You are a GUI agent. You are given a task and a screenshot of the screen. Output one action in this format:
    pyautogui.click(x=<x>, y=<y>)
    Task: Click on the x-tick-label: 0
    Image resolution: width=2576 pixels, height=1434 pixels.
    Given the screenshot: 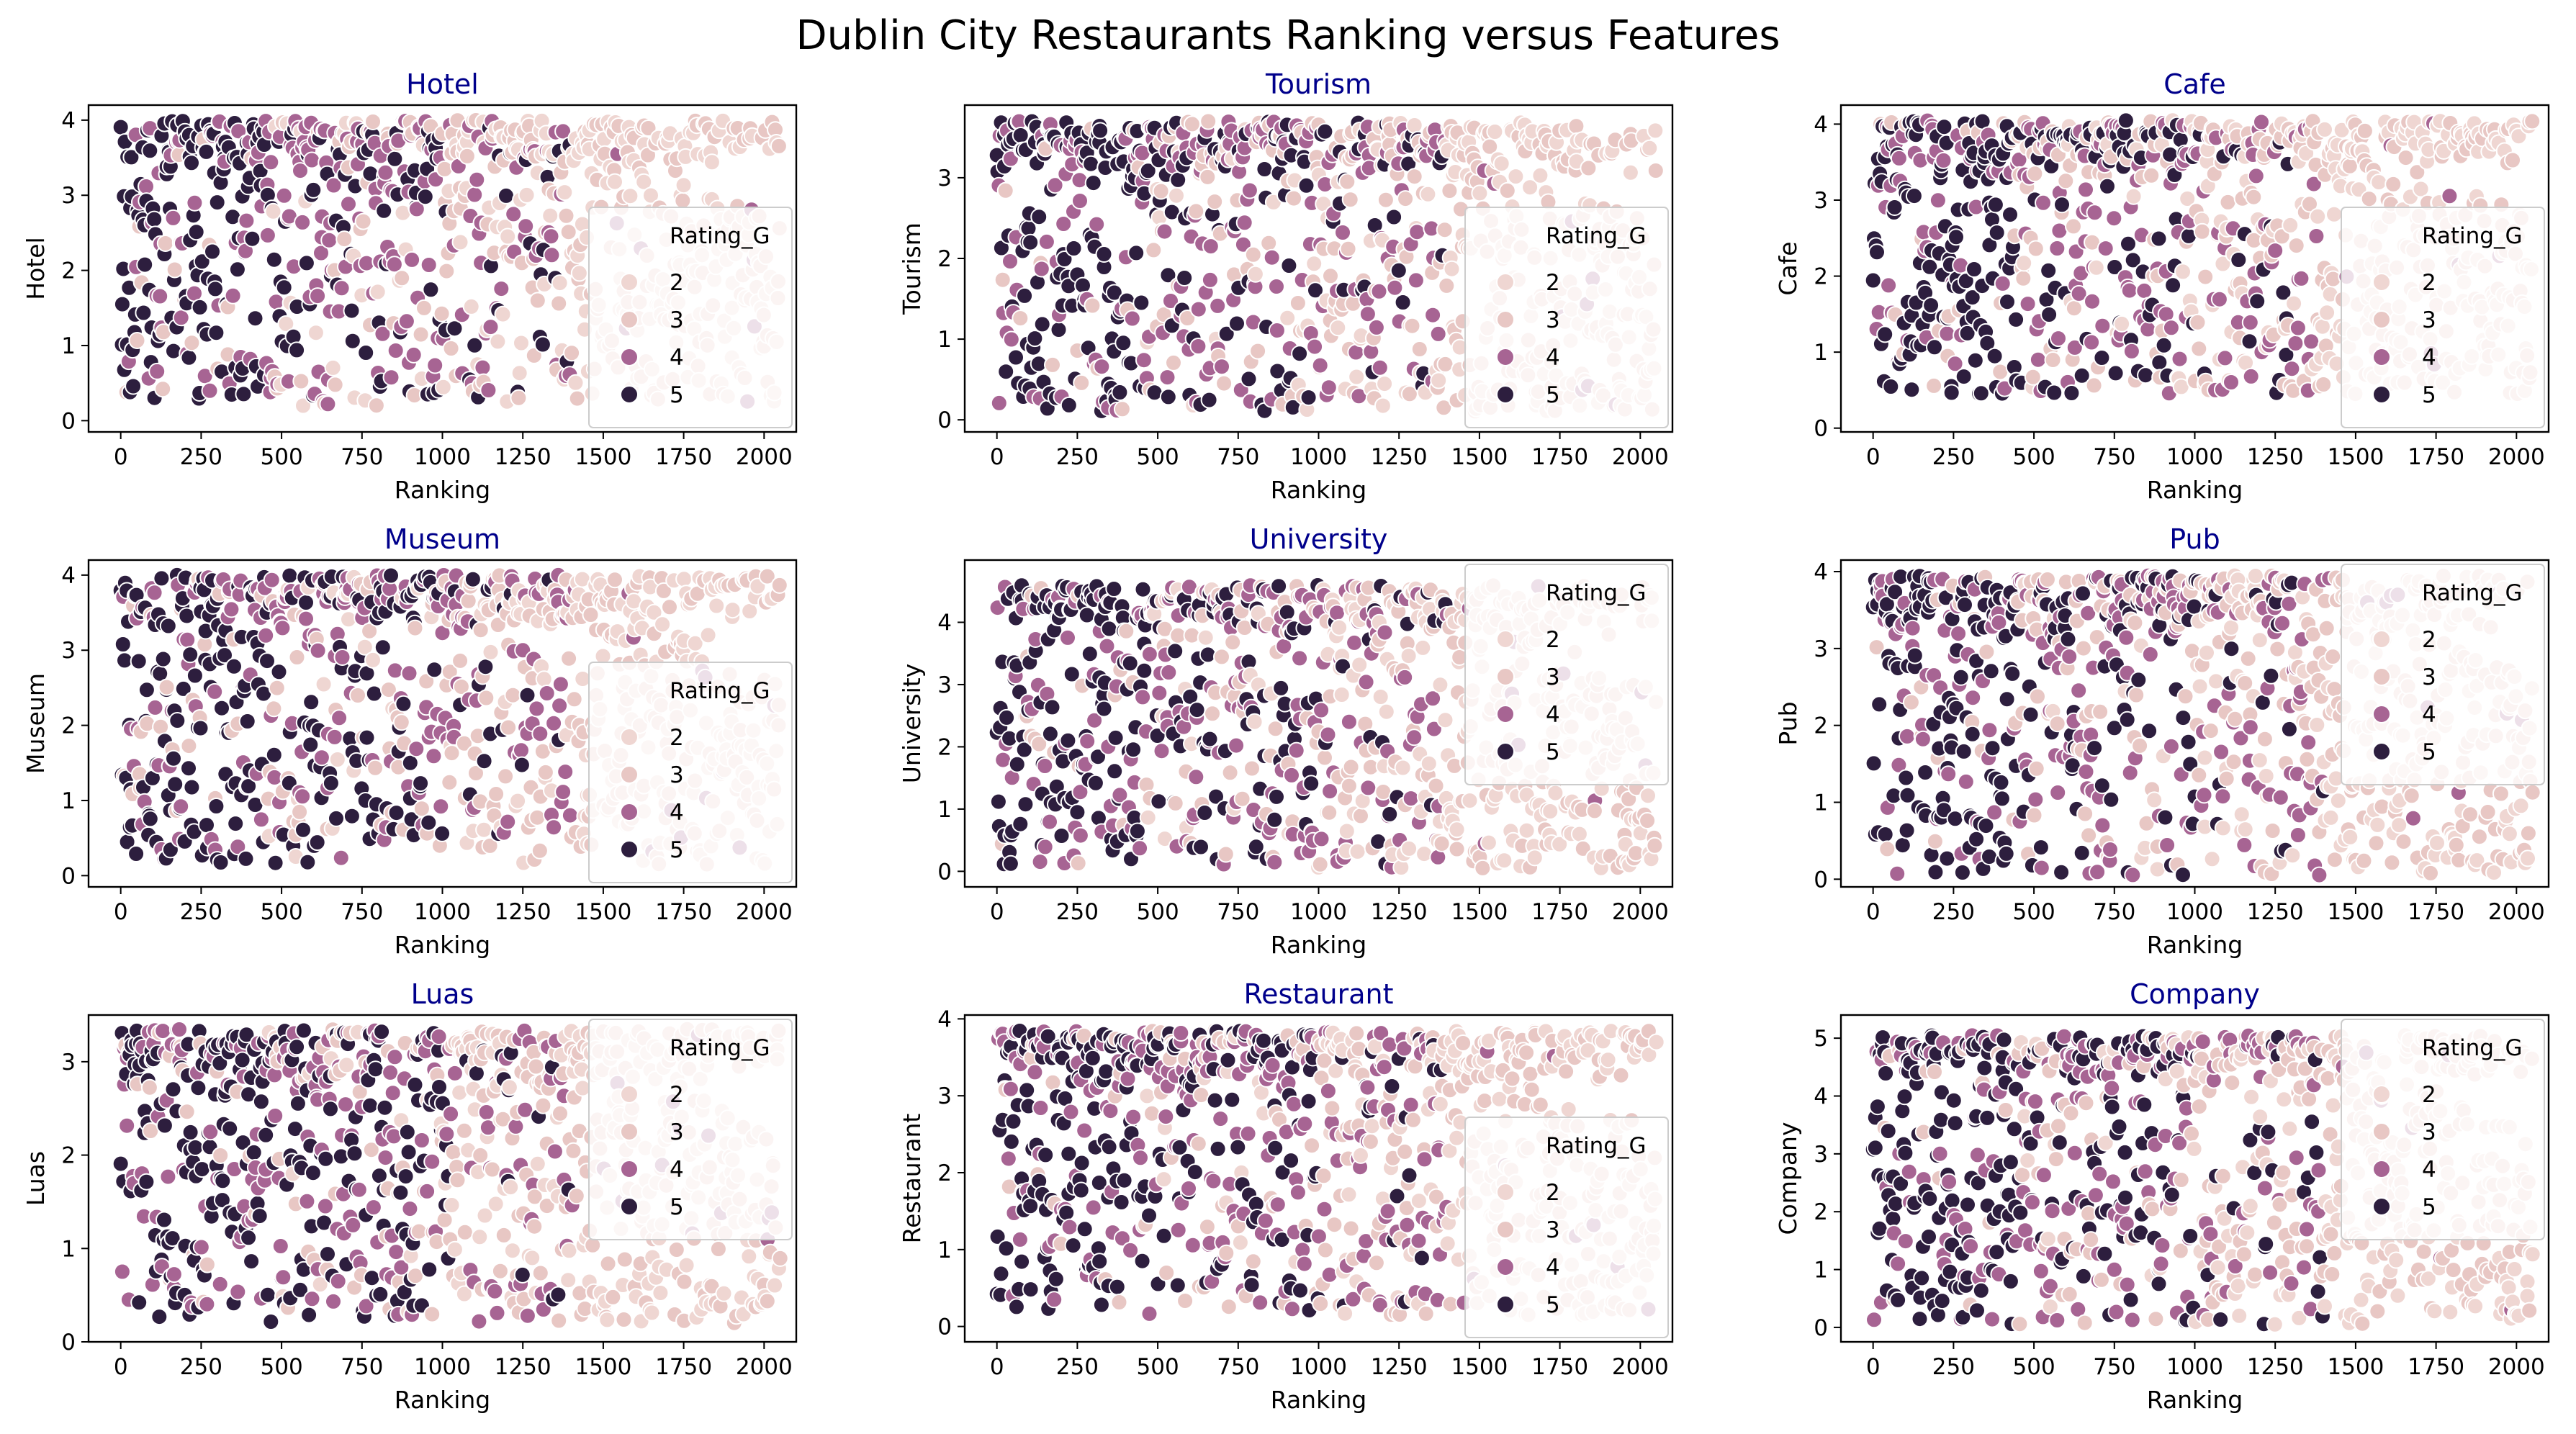 What is the action you would take?
    pyautogui.click(x=997, y=912)
    